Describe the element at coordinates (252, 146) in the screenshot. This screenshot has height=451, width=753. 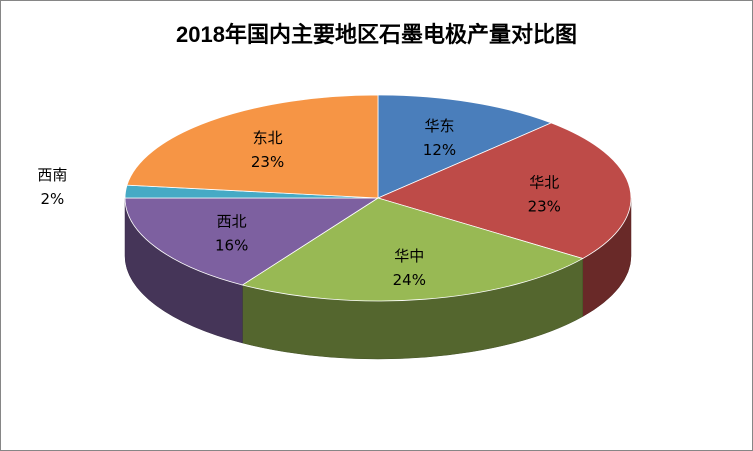
I see `pie-slice-东北` at that location.